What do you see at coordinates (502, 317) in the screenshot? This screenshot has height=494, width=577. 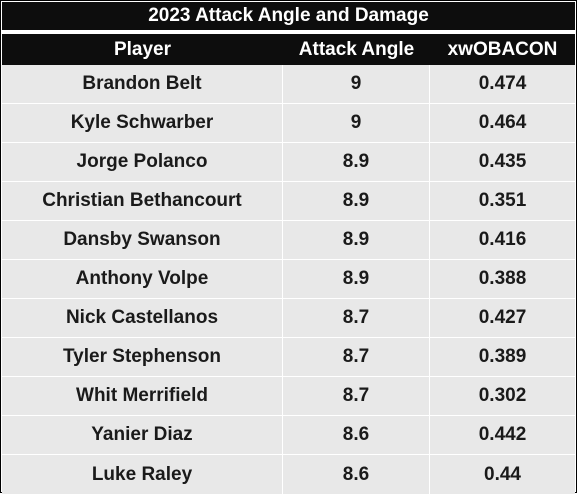 I see `cell-xwobacon: 0.427` at bounding box center [502, 317].